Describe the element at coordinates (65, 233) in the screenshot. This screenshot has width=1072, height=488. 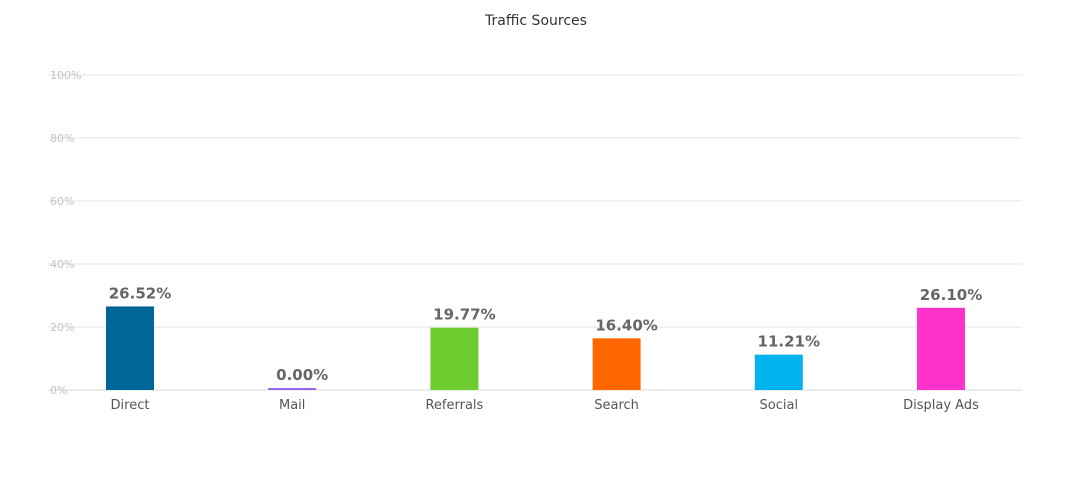
I see `y-axis-ticks: 0% 20% 40% 60% 80% 100%` at that location.